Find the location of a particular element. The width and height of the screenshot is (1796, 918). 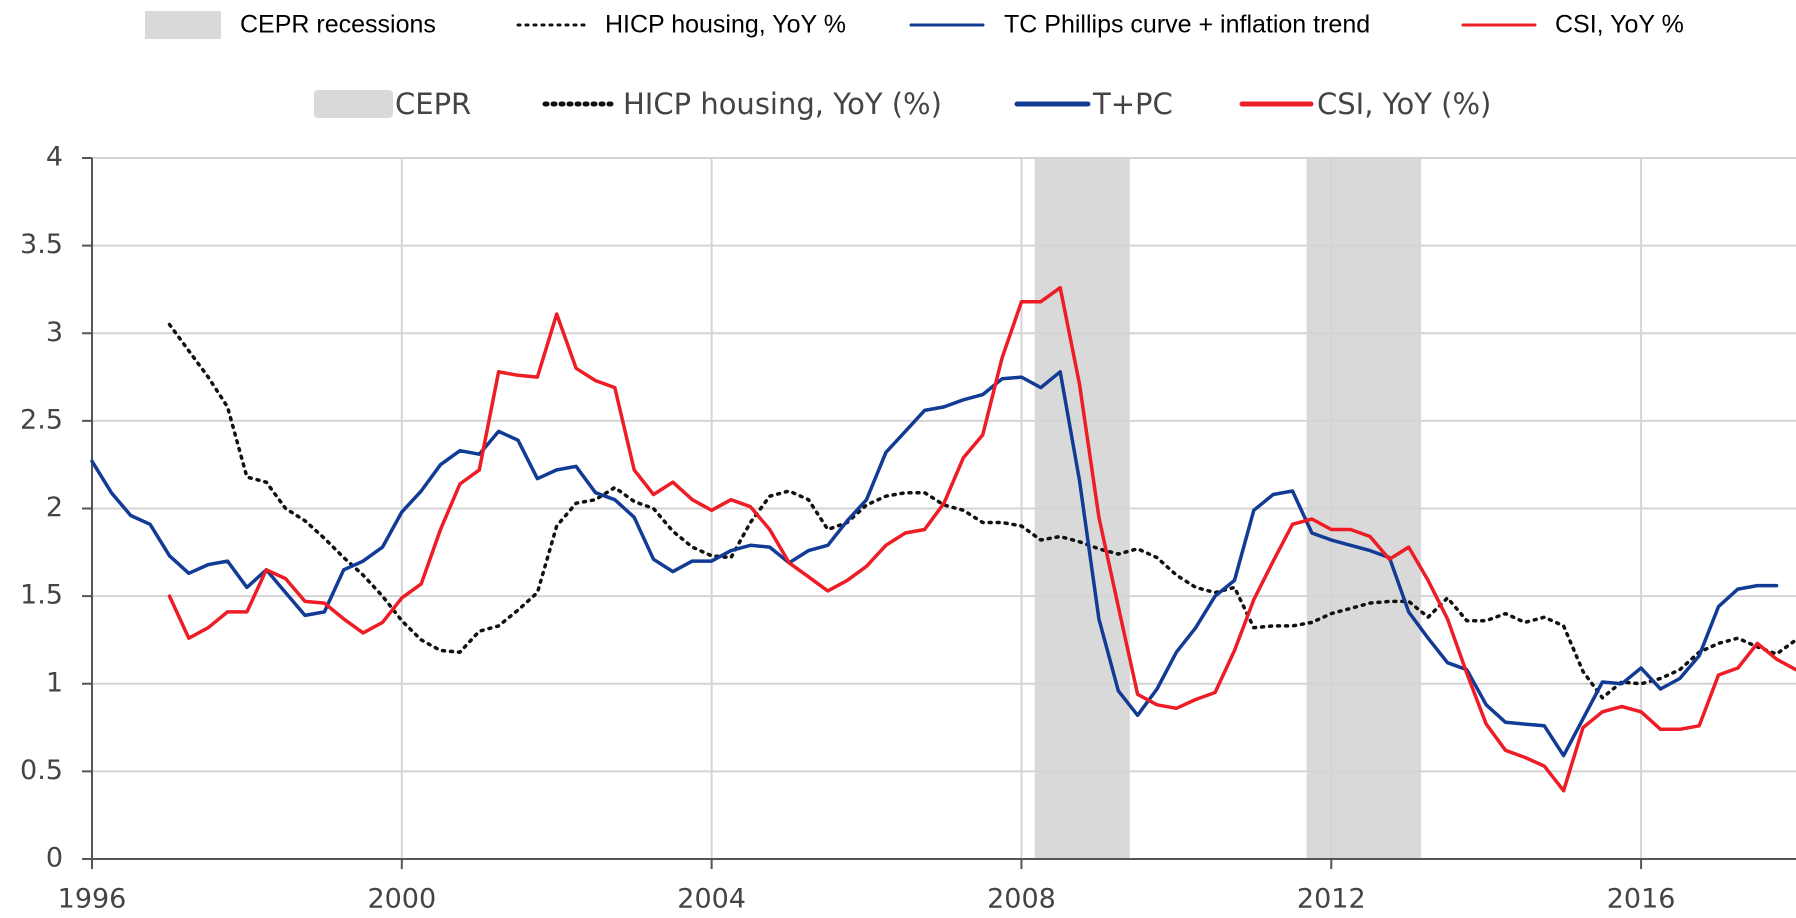

legend-label: T+PC is located at coordinates (1132, 104).